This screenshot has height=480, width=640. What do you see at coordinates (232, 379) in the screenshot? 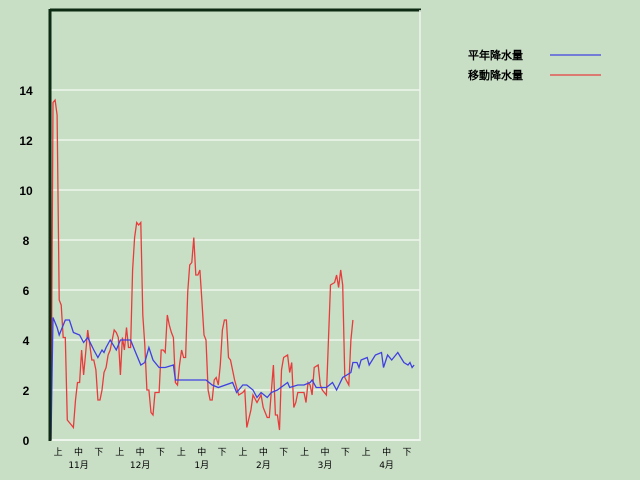
I see `series-line` at bounding box center [232, 379].